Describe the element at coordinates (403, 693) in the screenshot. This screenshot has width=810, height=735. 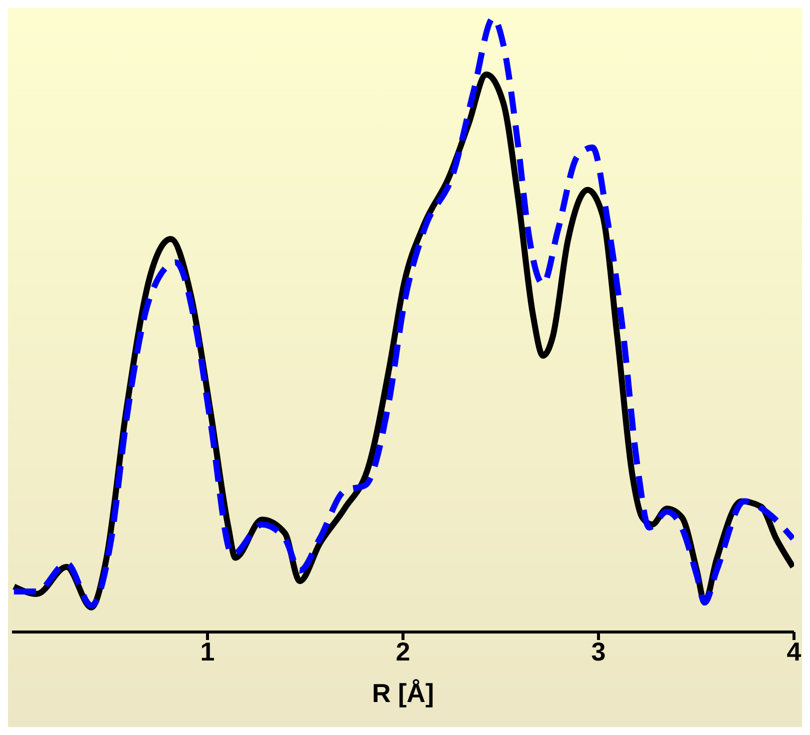
I see `x-axis-title: R [Å]` at that location.